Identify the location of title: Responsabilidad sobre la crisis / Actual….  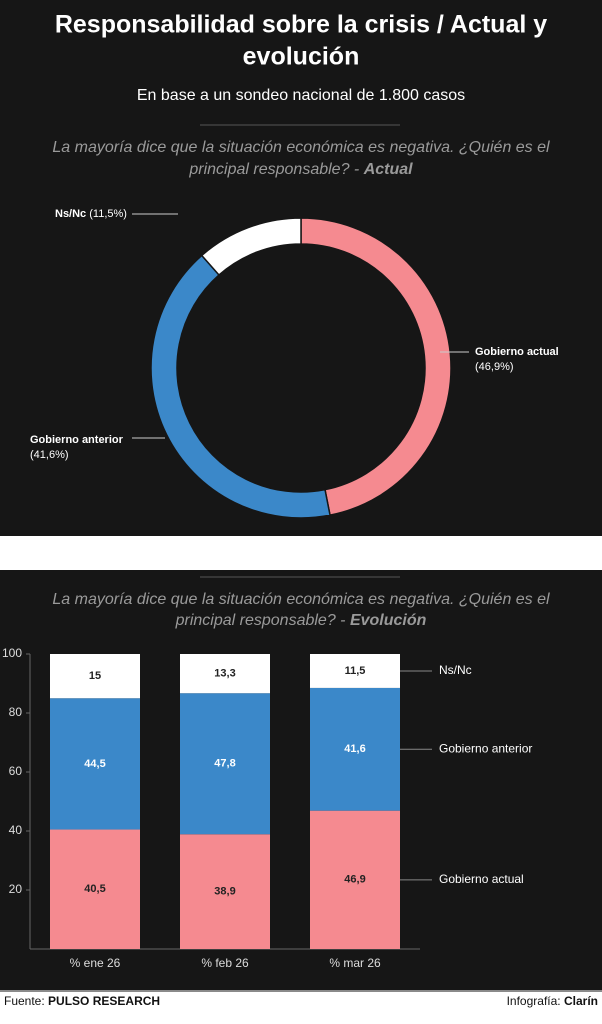
(301, 25).